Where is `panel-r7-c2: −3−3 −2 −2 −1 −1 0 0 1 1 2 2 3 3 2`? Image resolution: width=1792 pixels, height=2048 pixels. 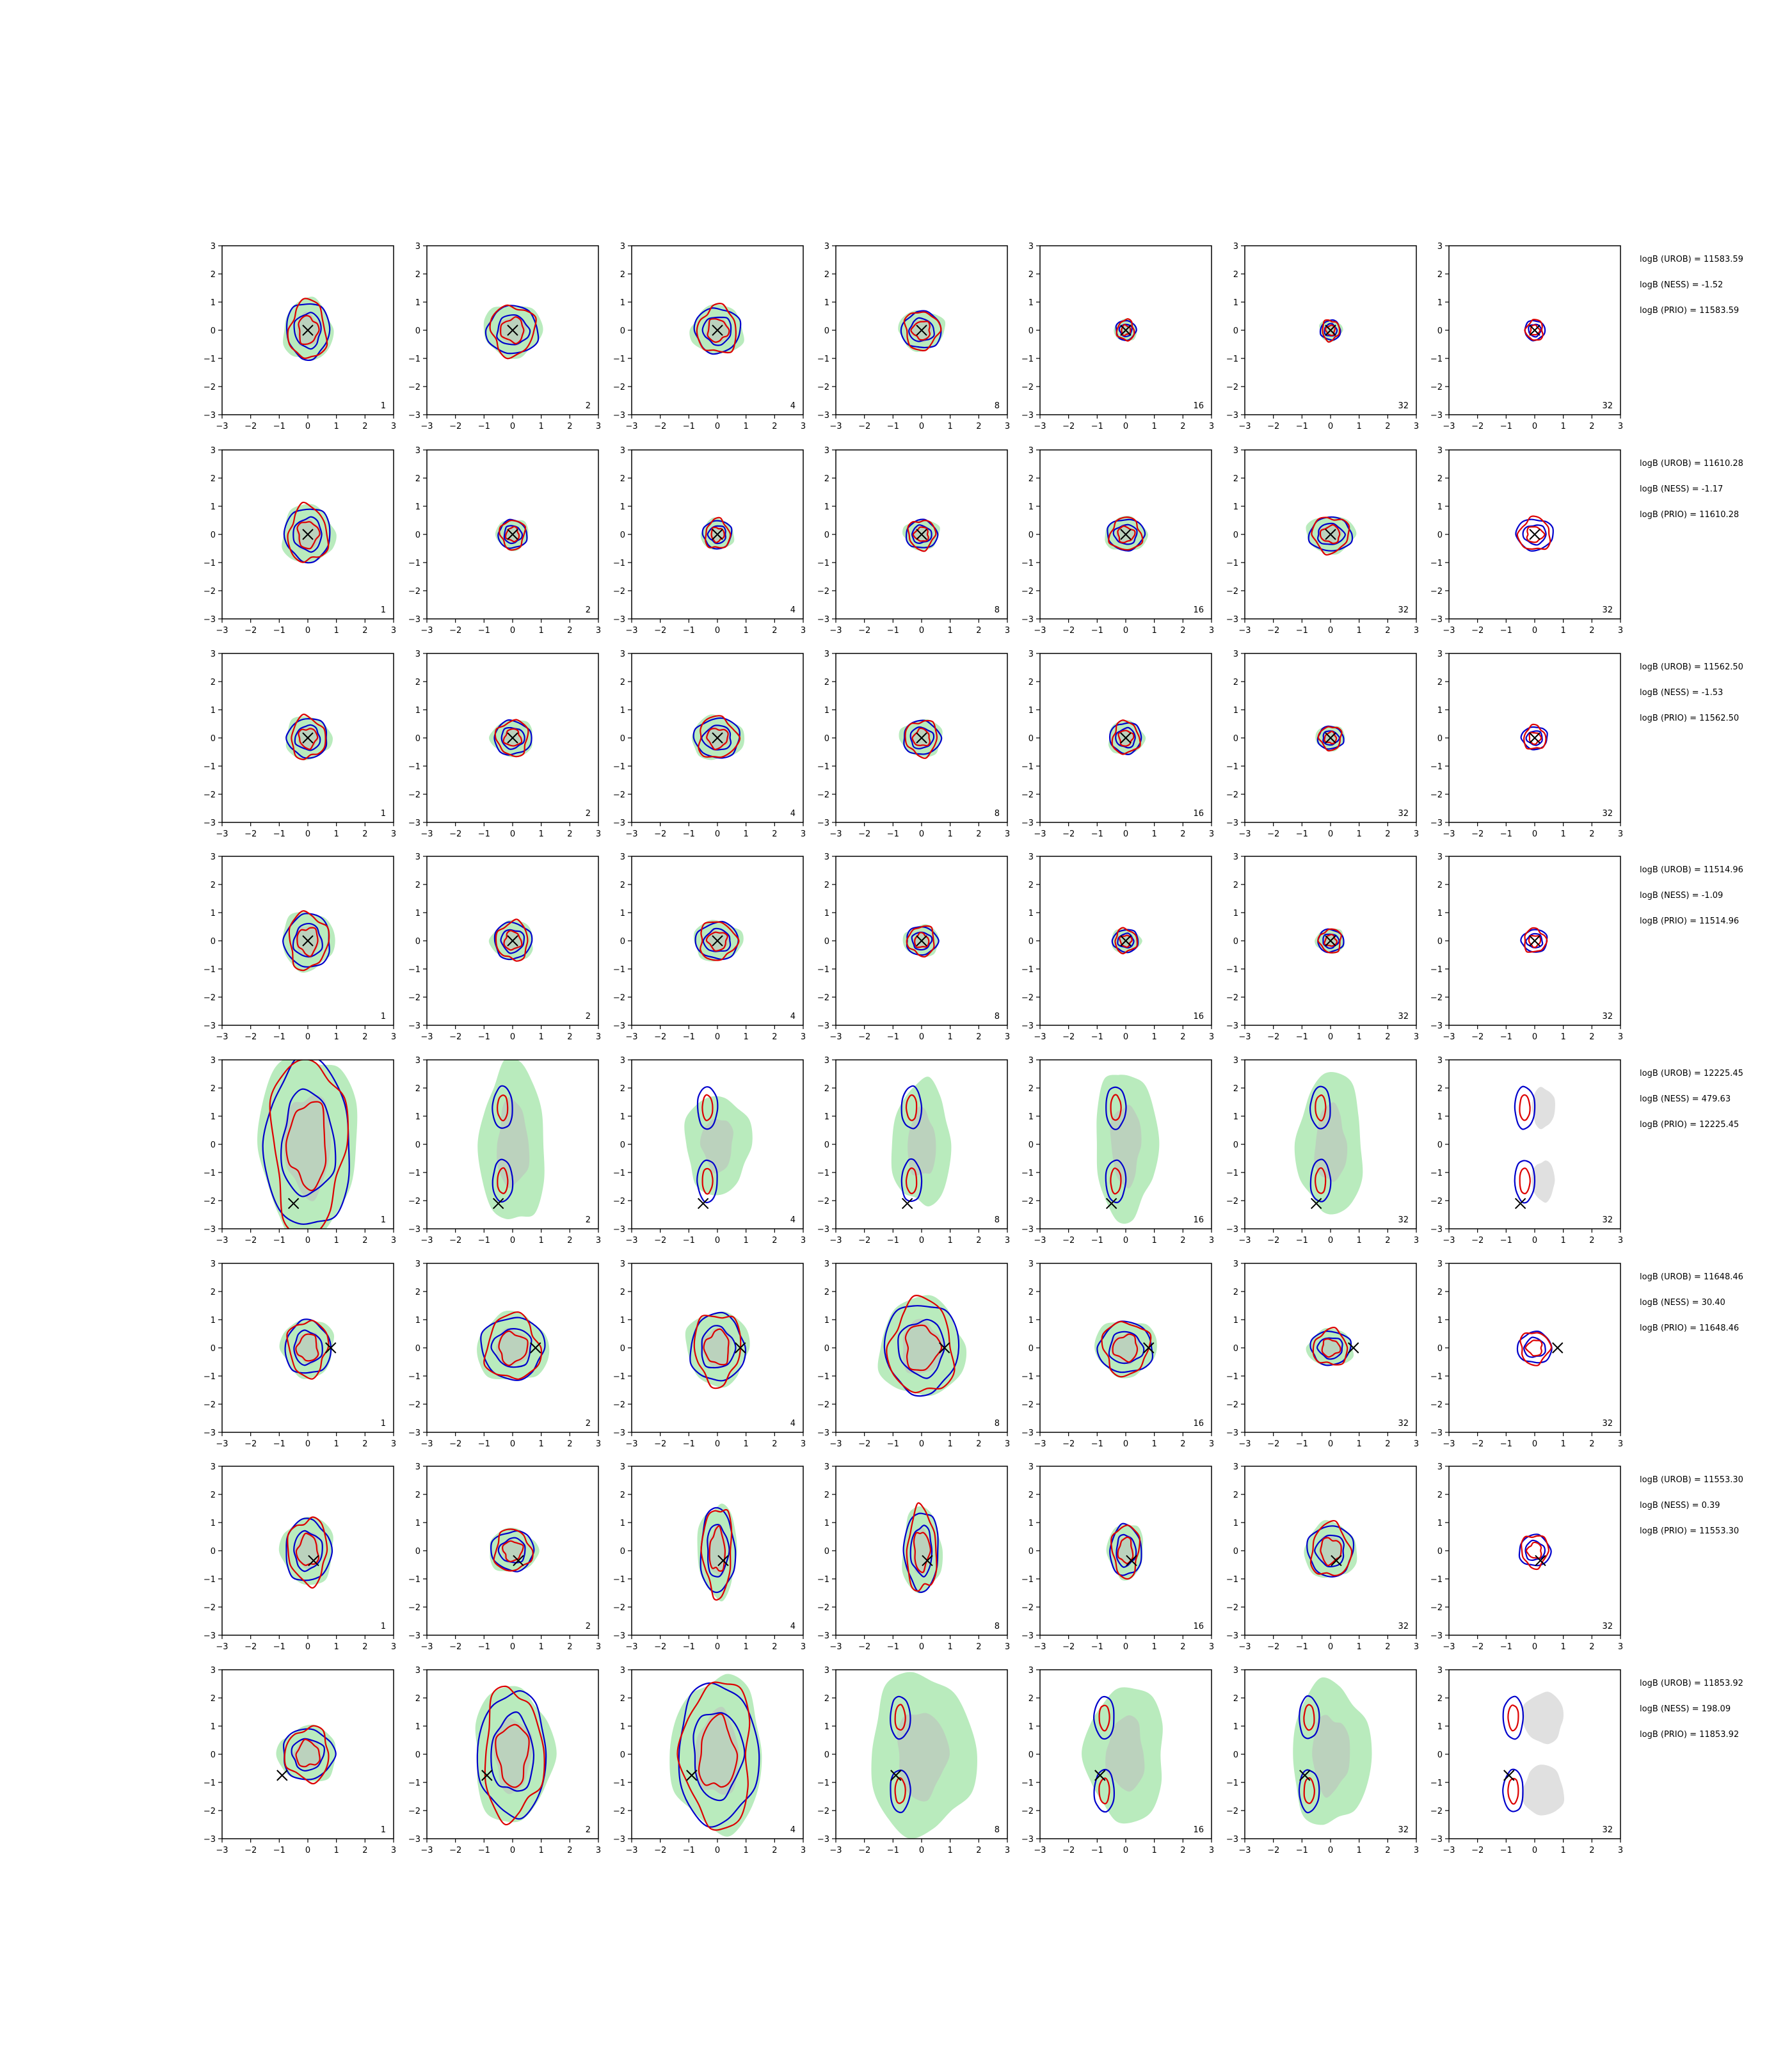 panel-r7-c2: −3−3 −2 −2 −1 −1 0 0 1 1 2 2 3 3 2 is located at coordinates (504, 1557).